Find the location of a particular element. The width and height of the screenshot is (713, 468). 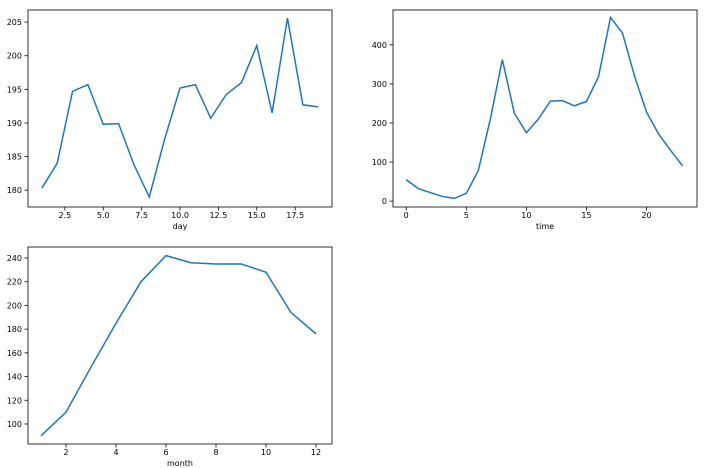

x-tick-label: 7.5 is located at coordinates (141, 215).